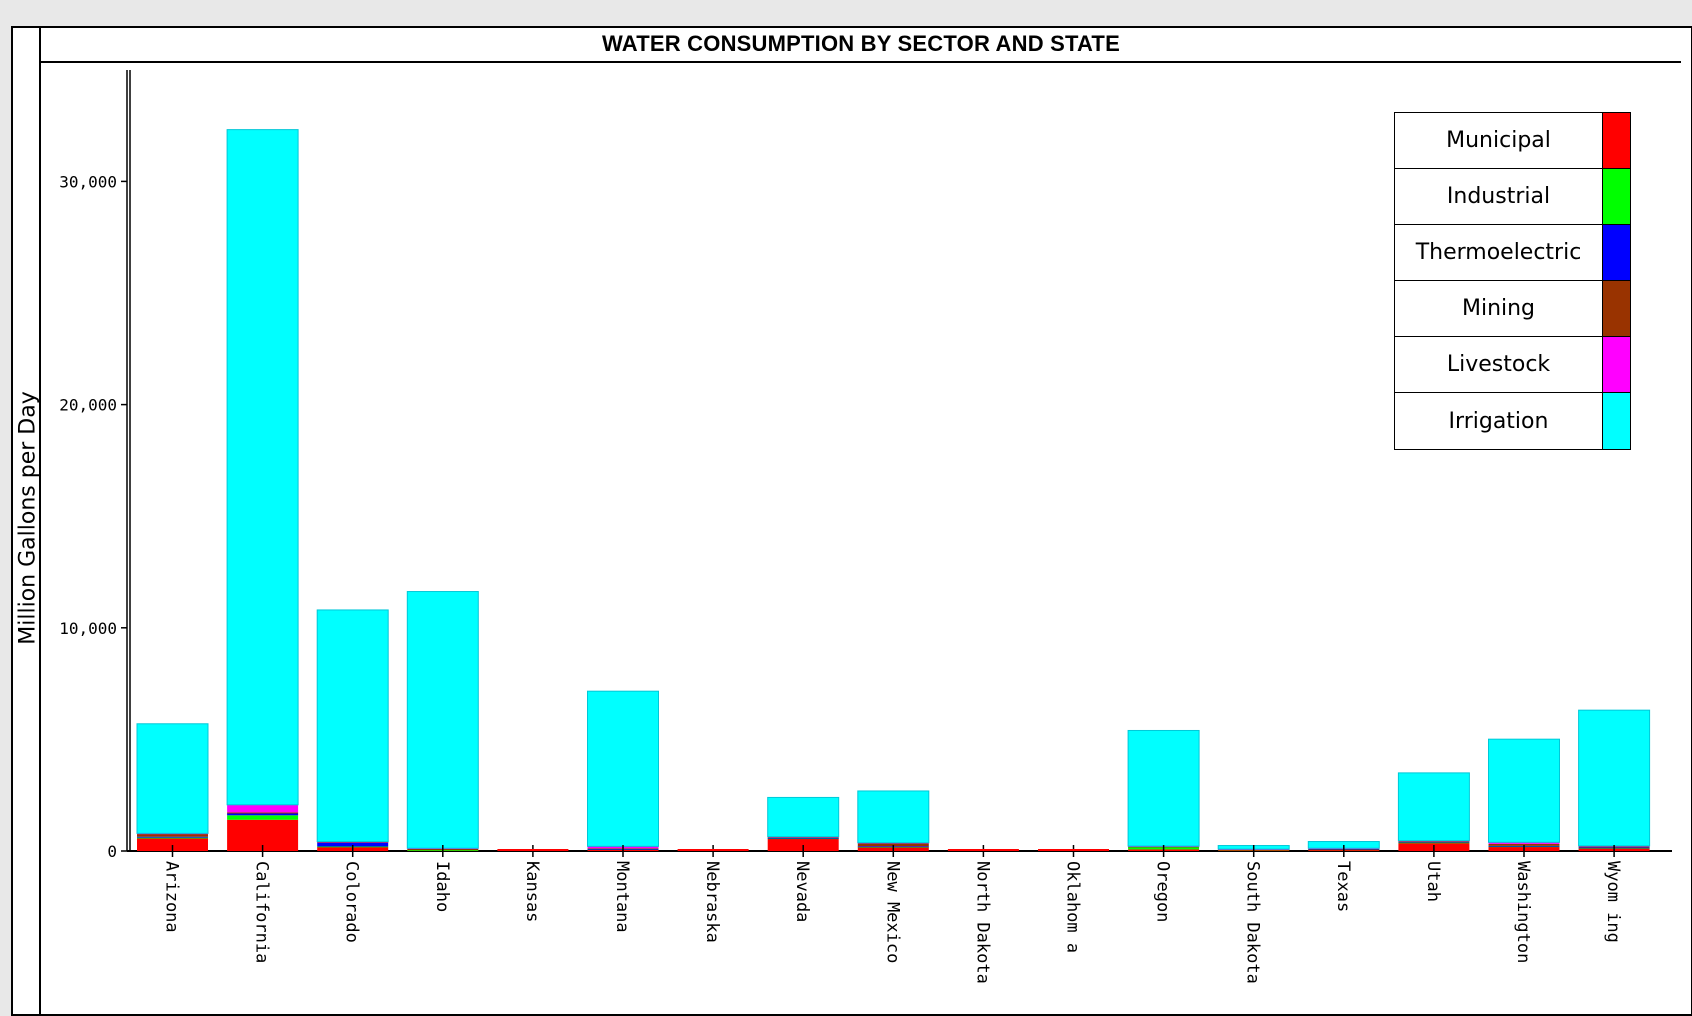 The height and width of the screenshot is (1016, 1692). I want to click on chart-title: WATER CONSUMPTION BY SECTOR AND STATE, so click(861, 43).